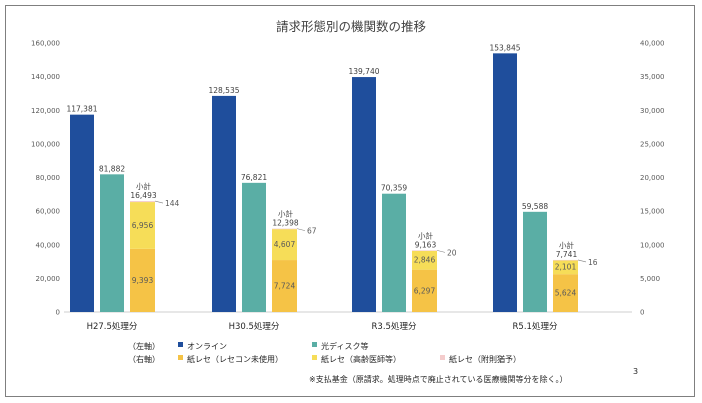 This screenshot has height=403, width=702. I want to click on source-note: ※支払基金（原請求。処理時点で廃止されている医療機関等分を除く。）, so click(438, 379).